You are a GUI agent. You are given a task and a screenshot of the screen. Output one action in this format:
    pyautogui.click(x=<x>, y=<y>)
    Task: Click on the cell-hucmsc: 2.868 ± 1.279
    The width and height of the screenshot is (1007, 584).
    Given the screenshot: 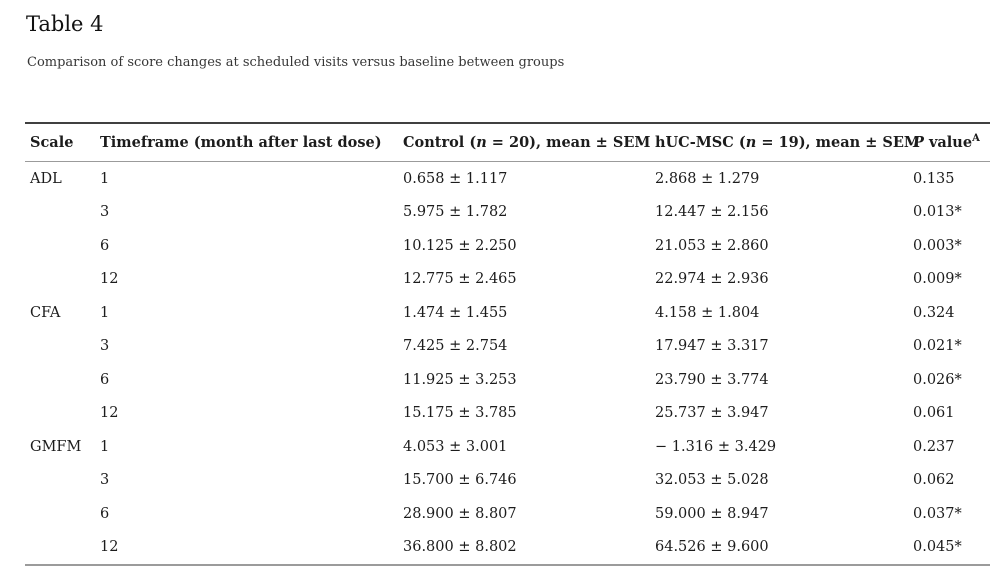 What is the action you would take?
    pyautogui.click(x=707, y=178)
    